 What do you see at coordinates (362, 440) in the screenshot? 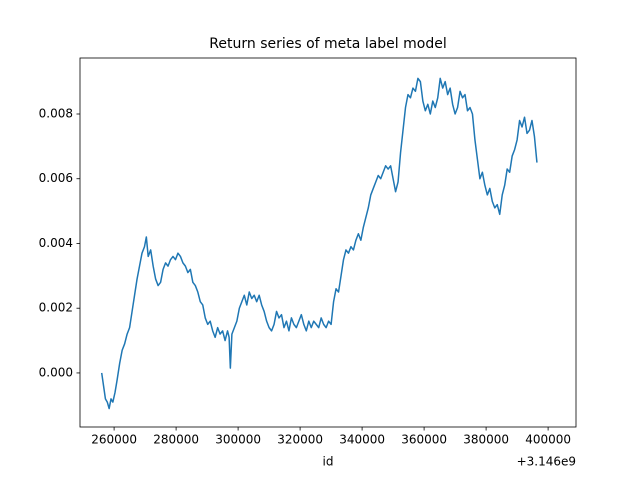
I see `x-tick-label: 340000` at bounding box center [362, 440].